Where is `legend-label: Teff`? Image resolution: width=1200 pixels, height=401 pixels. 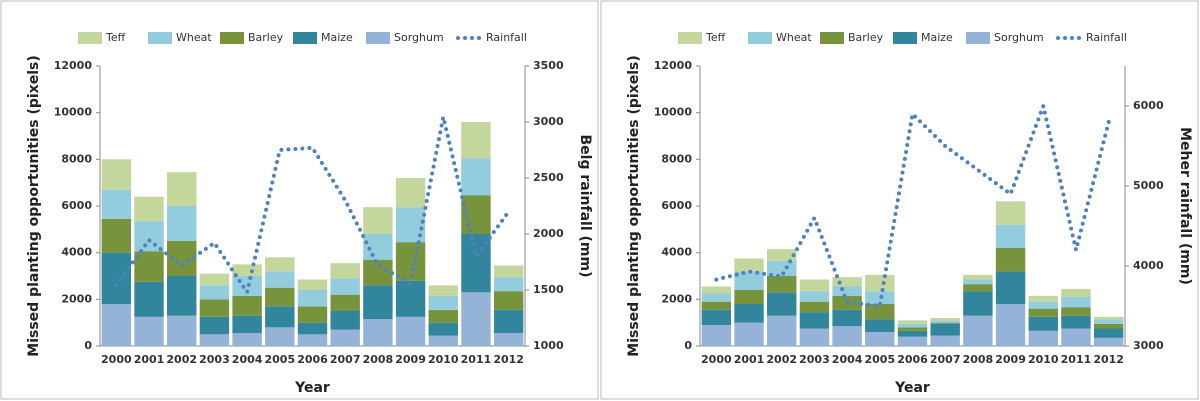 legend-label: Teff is located at coordinates (715, 37).